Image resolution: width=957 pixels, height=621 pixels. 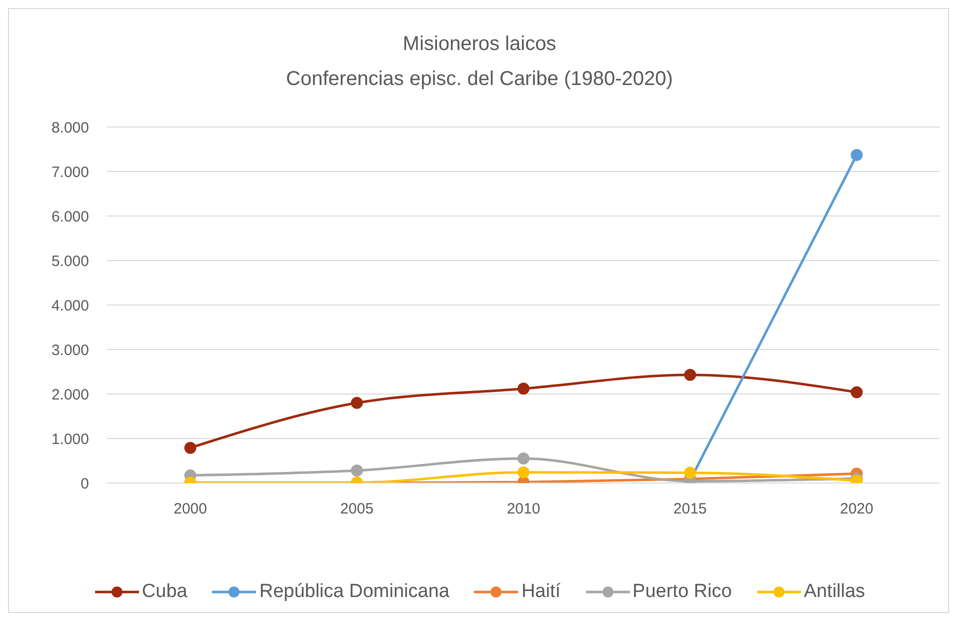 I want to click on y-tick-label: 8.000, so click(x=70, y=127).